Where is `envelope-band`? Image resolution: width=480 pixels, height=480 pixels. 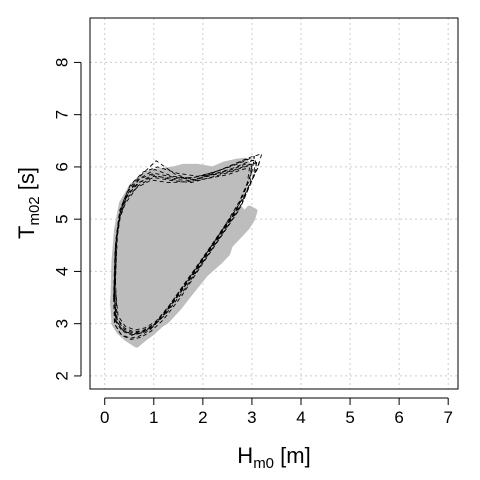
envelope-band is located at coordinates (184, 252).